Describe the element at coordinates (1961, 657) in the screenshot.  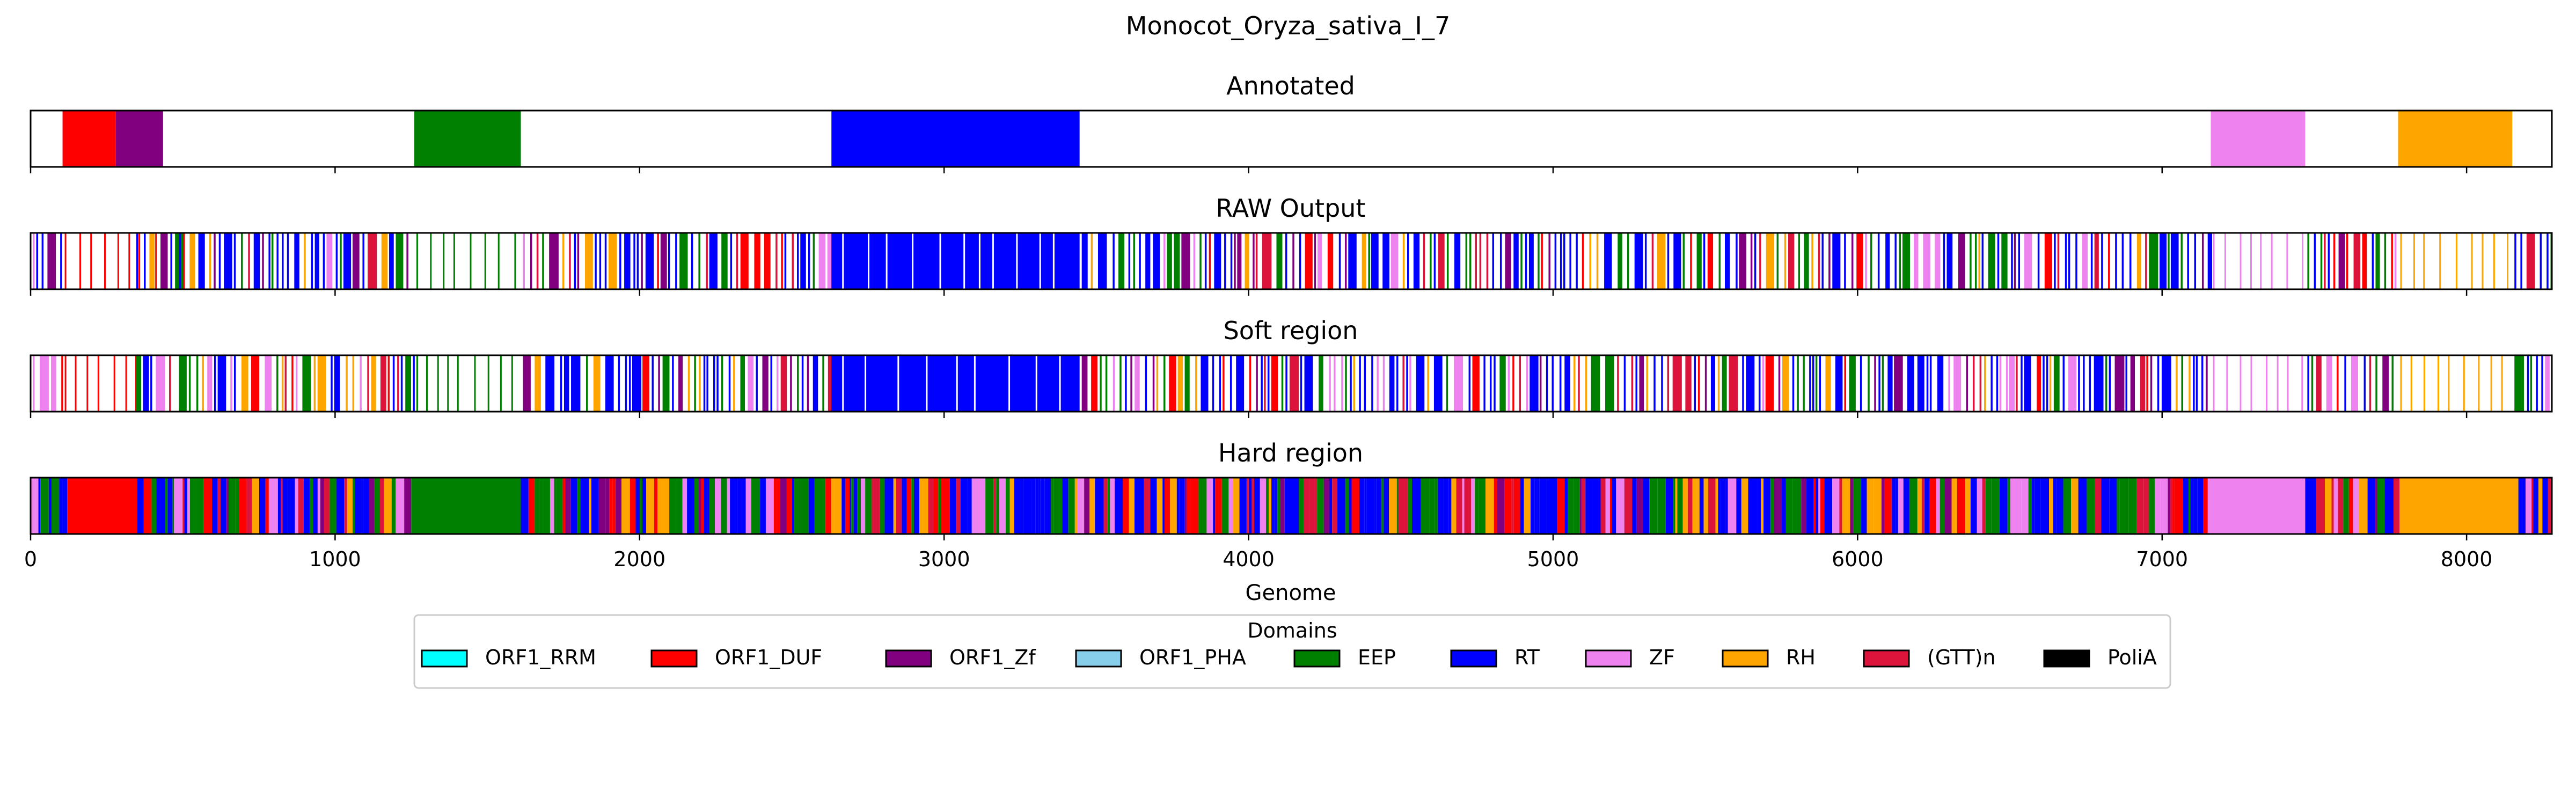
I see `legend-label: (GTT)n` at that location.